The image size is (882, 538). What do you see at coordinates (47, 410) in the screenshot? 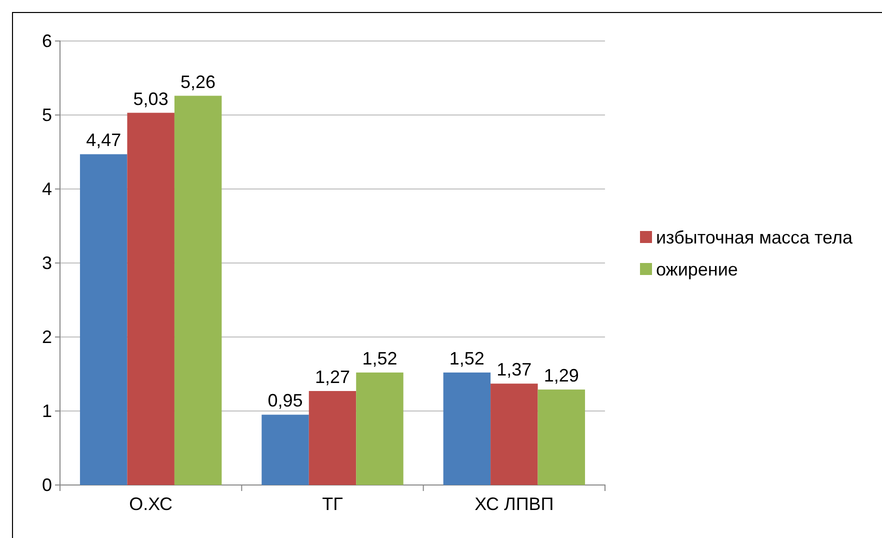
I see `y-tick-label: 1` at bounding box center [47, 410].